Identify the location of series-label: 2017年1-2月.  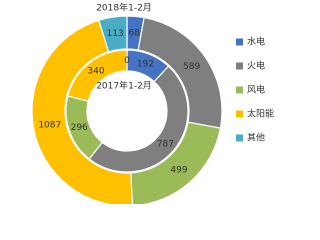
(124, 86).